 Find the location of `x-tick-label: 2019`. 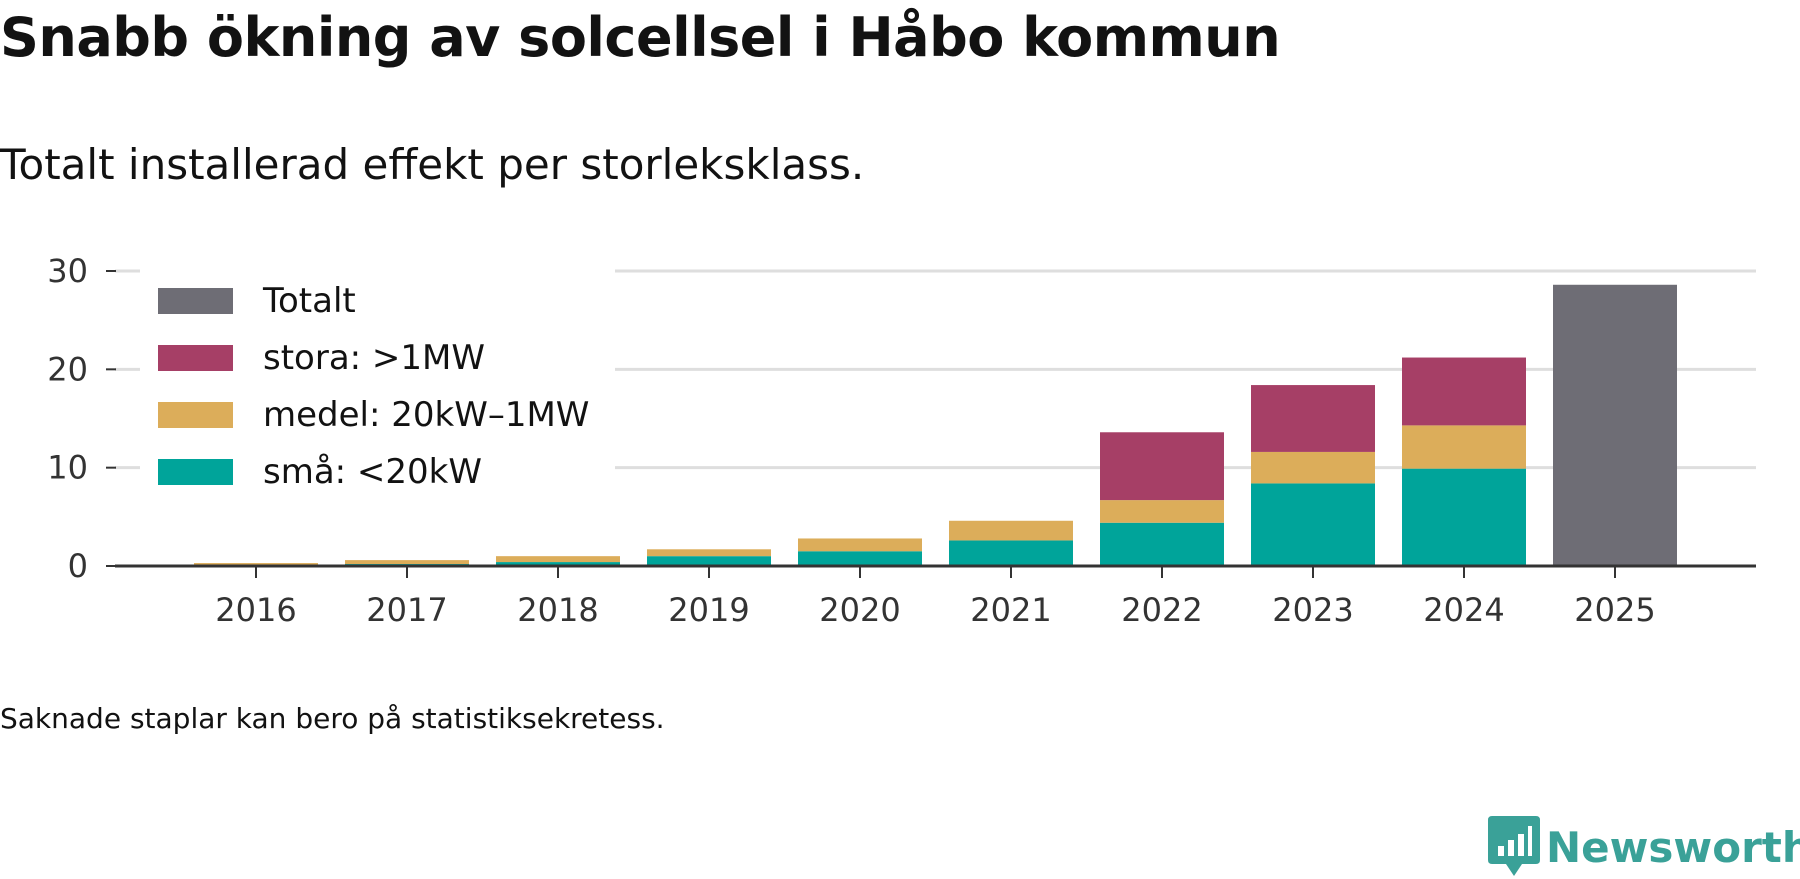

x-tick-label: 2019 is located at coordinates (708, 610).